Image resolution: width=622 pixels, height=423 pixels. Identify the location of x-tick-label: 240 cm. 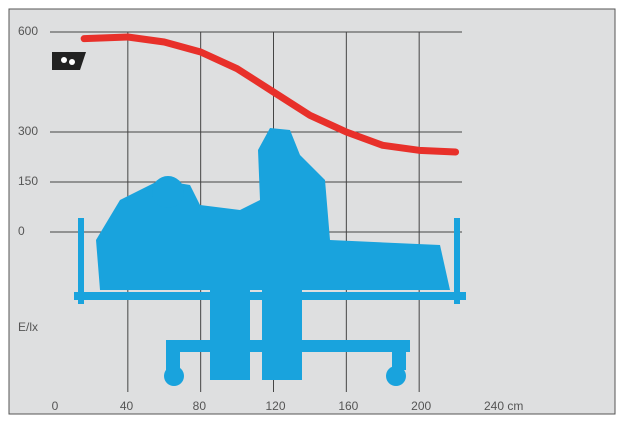
(503, 406).